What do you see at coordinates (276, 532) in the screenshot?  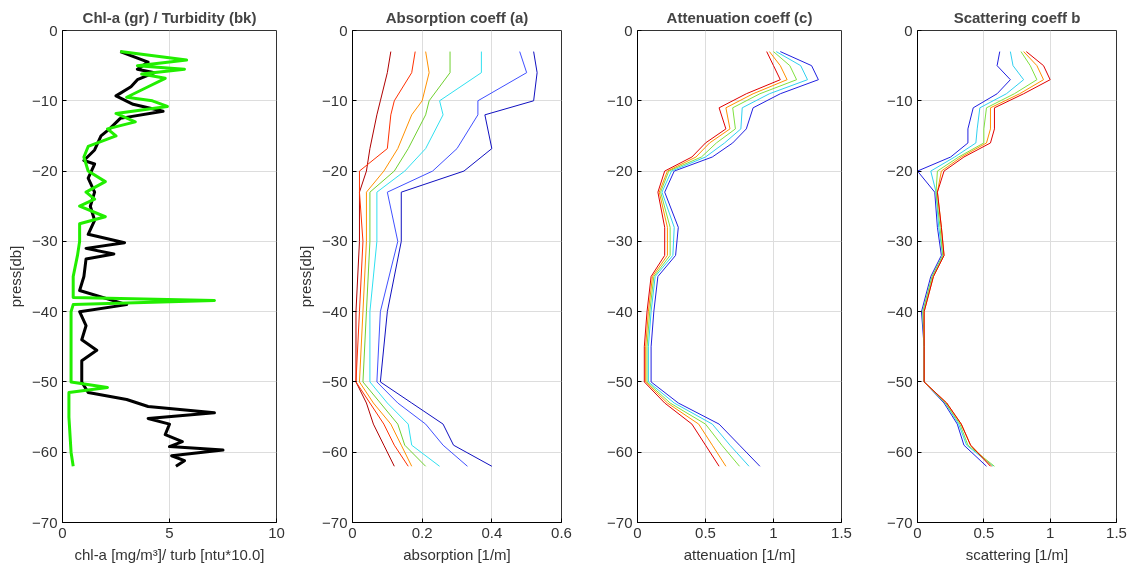 I see `x-tick-label: 10` at bounding box center [276, 532].